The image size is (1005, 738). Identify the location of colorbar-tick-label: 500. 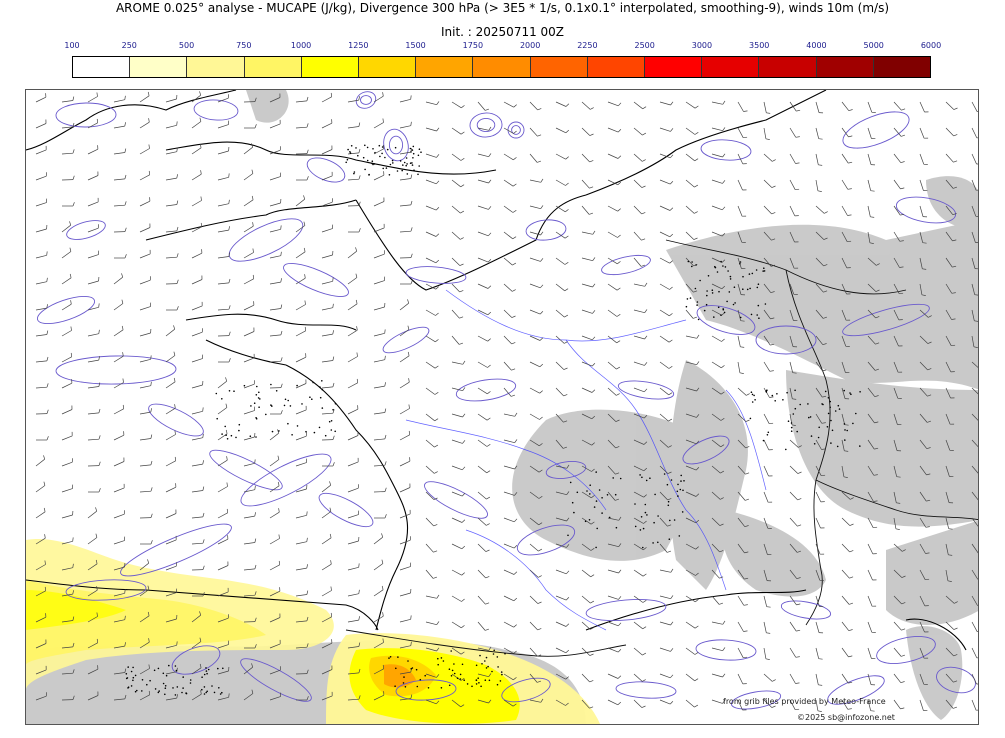
(186, 45).